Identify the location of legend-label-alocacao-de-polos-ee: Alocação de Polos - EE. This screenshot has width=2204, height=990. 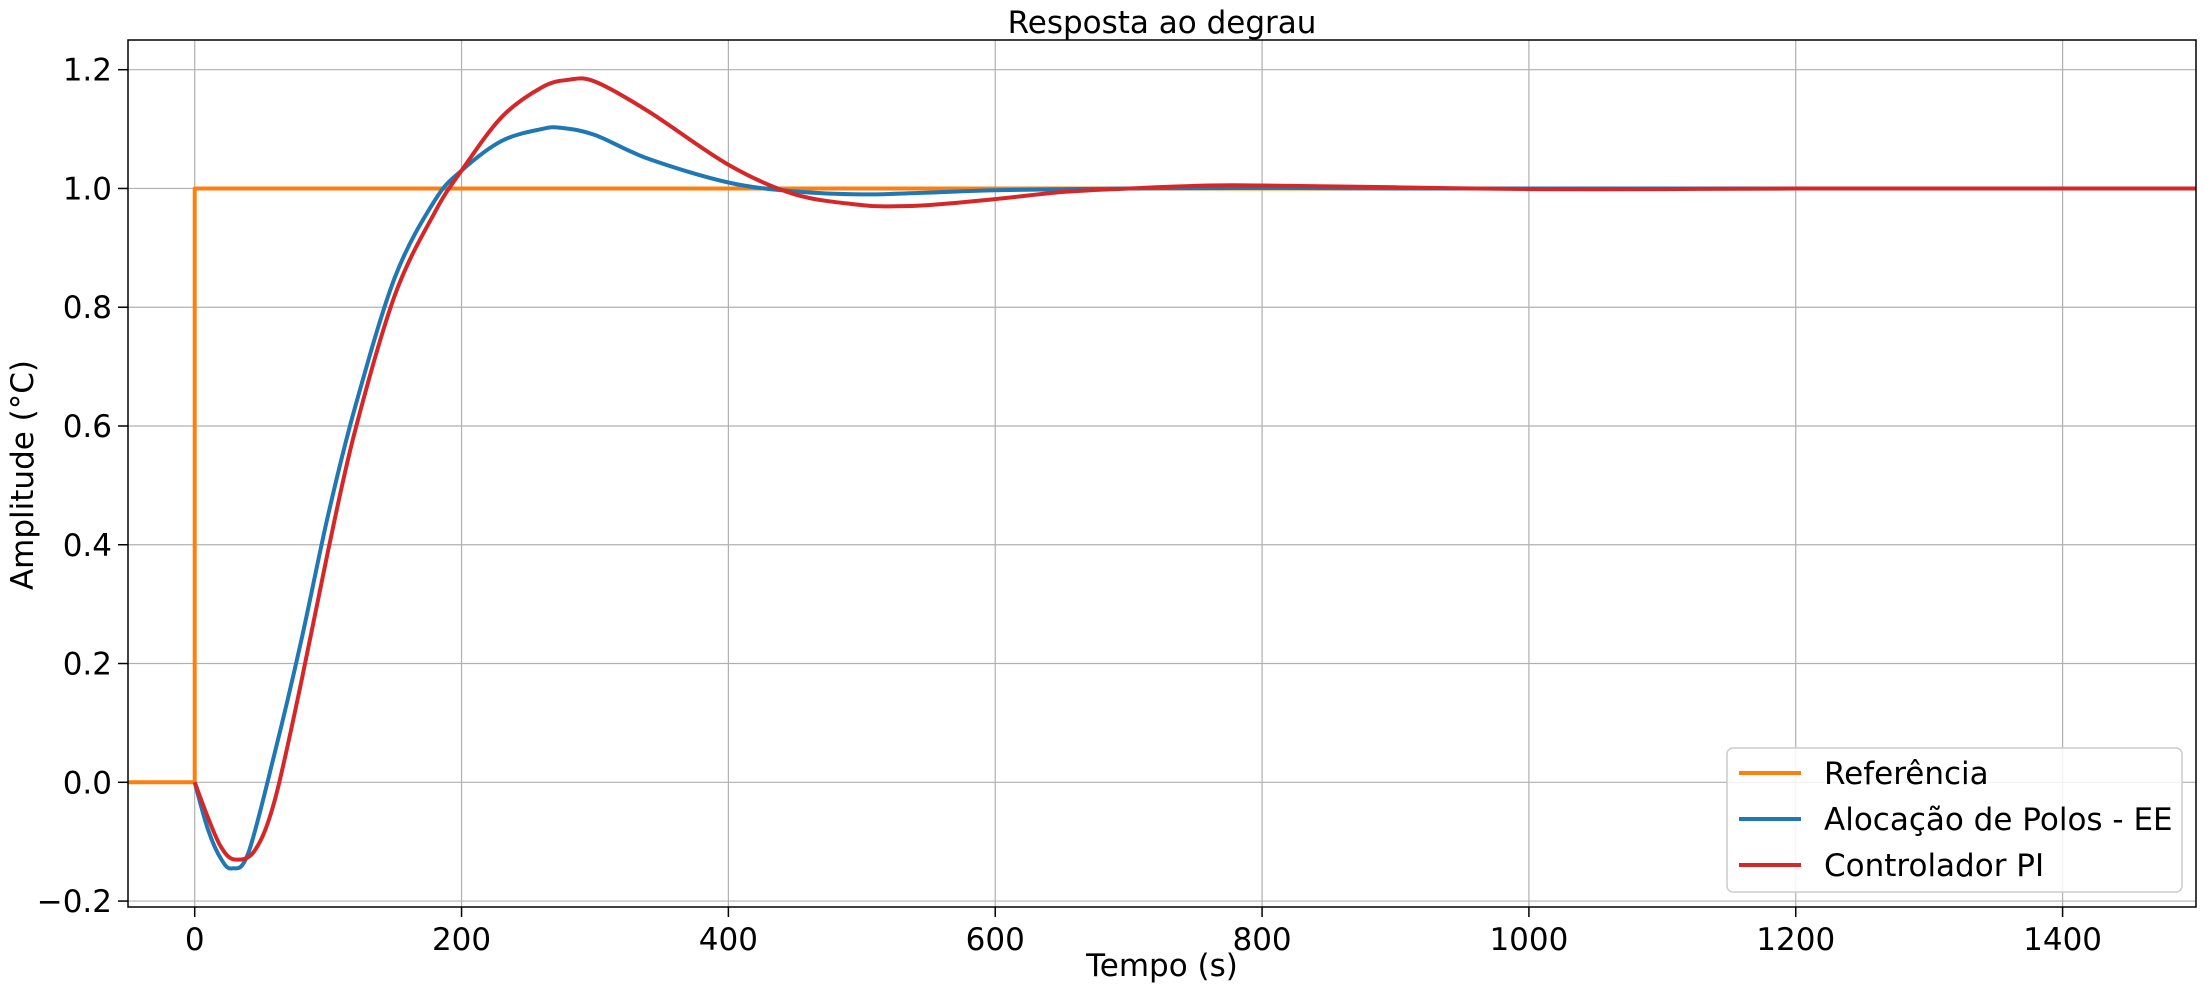
(1998, 820).